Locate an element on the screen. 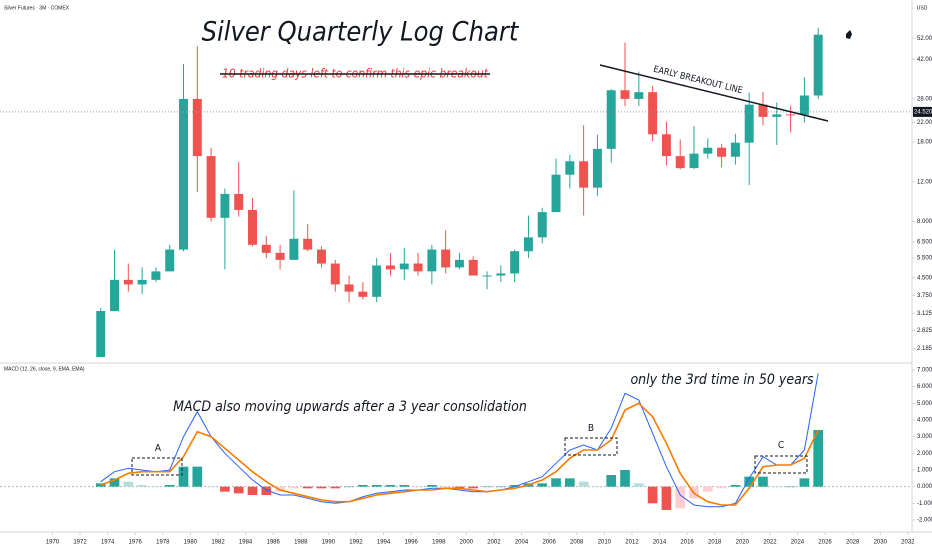 This screenshot has height=550, width=932. symbol-label: Silver Futures · 3M · COMEX is located at coordinates (37, 8).